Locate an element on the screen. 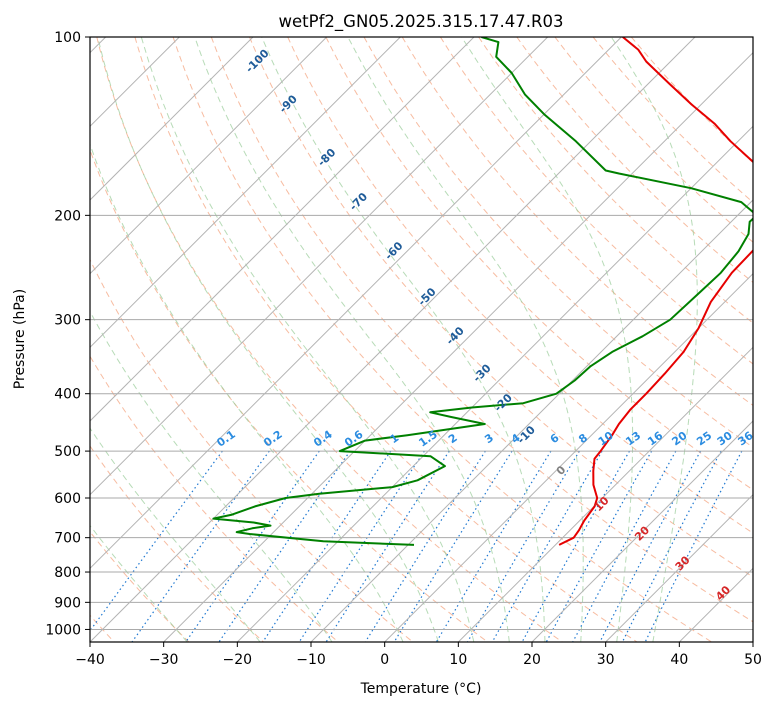 This screenshot has height=708, width=775. y-axis-title: Pressure (hPa) is located at coordinates (20, 339).